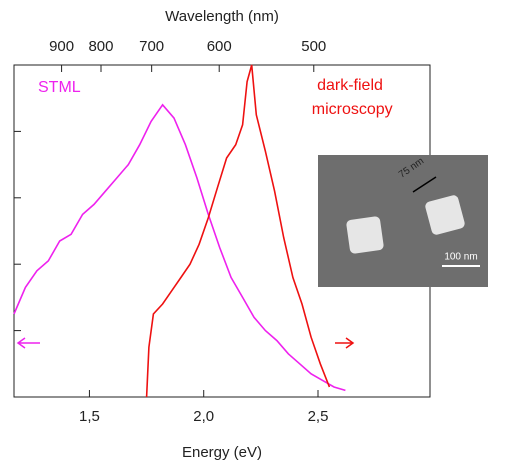 Image resolution: width=505 pixels, height=473 pixels. I want to click on x2-tick-label: 900, so click(61, 46).